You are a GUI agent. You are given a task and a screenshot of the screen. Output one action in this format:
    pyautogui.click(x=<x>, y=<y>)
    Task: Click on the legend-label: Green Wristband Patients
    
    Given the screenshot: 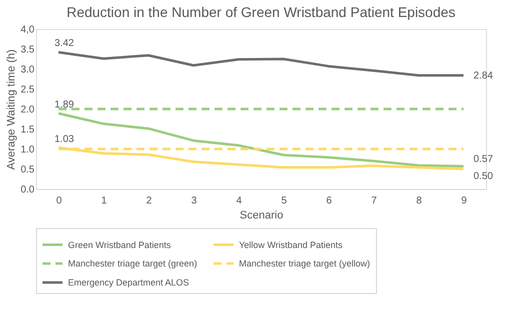 What is the action you would take?
    pyautogui.click(x=120, y=245)
    